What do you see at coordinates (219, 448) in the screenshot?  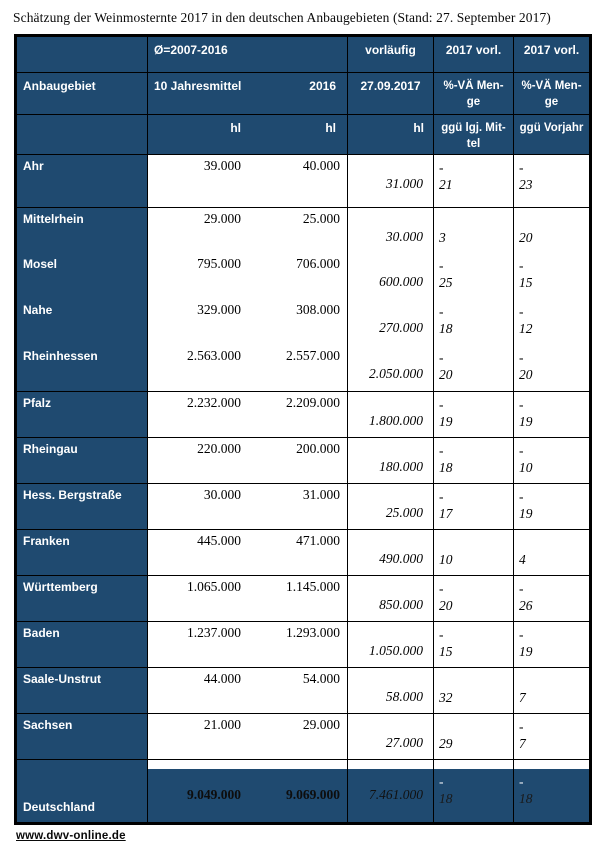 I see `avg10-value: 220.000` at bounding box center [219, 448].